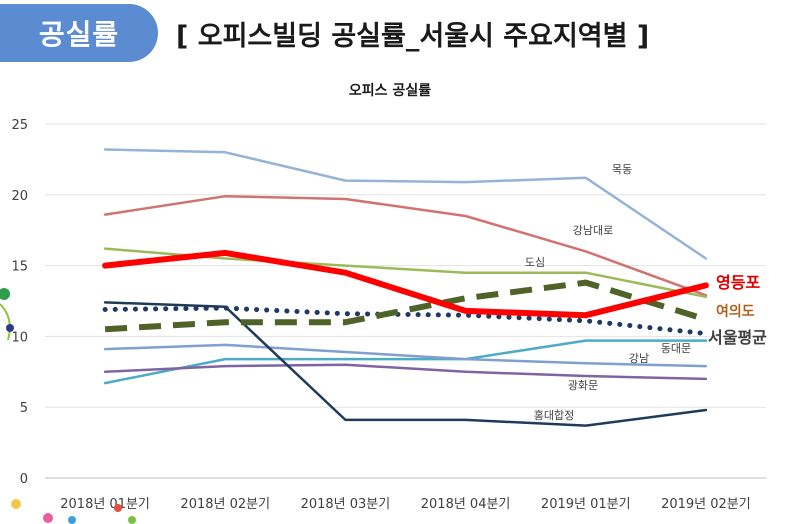 The image size is (798, 524). I want to click on chart-title: 오피스 공실률, so click(390, 91).